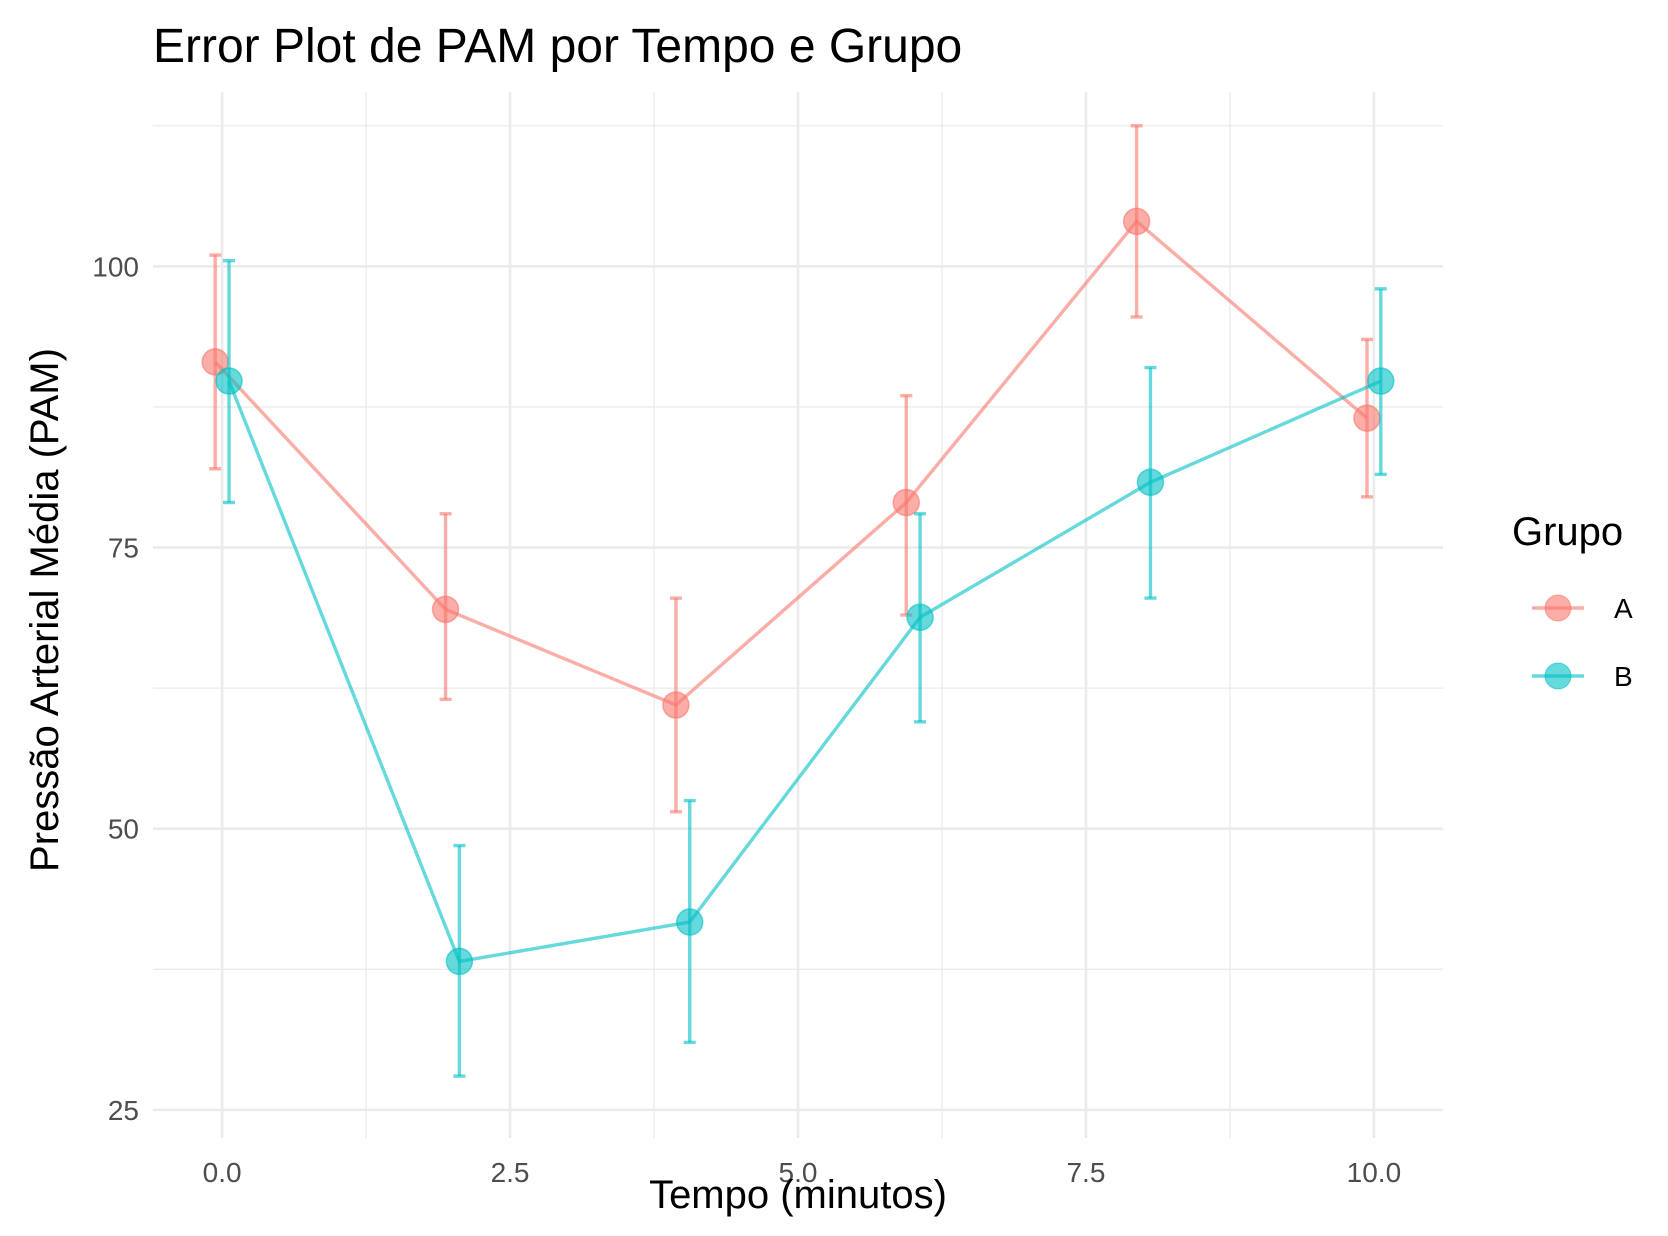 The width and height of the screenshot is (1668, 1236). Describe the element at coordinates (1623, 676) in the screenshot. I see `legend-label: B` at that location.